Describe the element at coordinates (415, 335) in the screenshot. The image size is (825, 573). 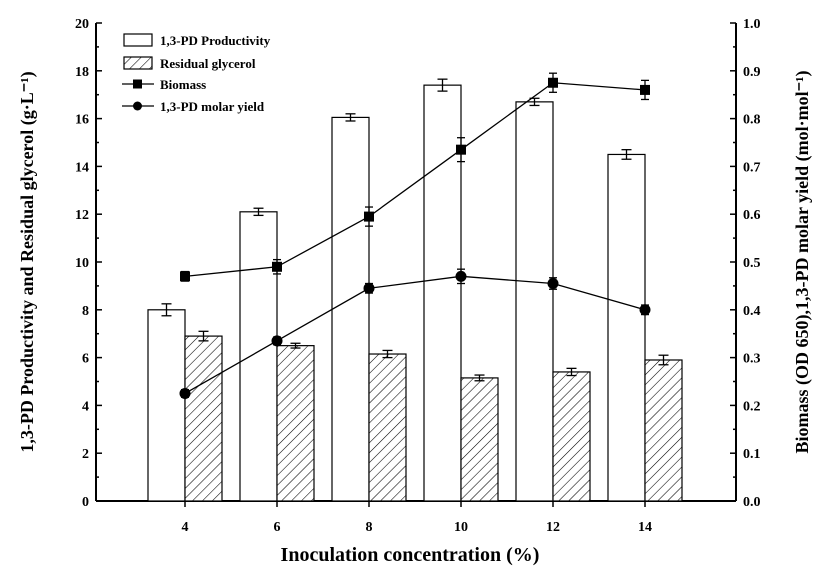
I see `line-molar-yield` at that location.